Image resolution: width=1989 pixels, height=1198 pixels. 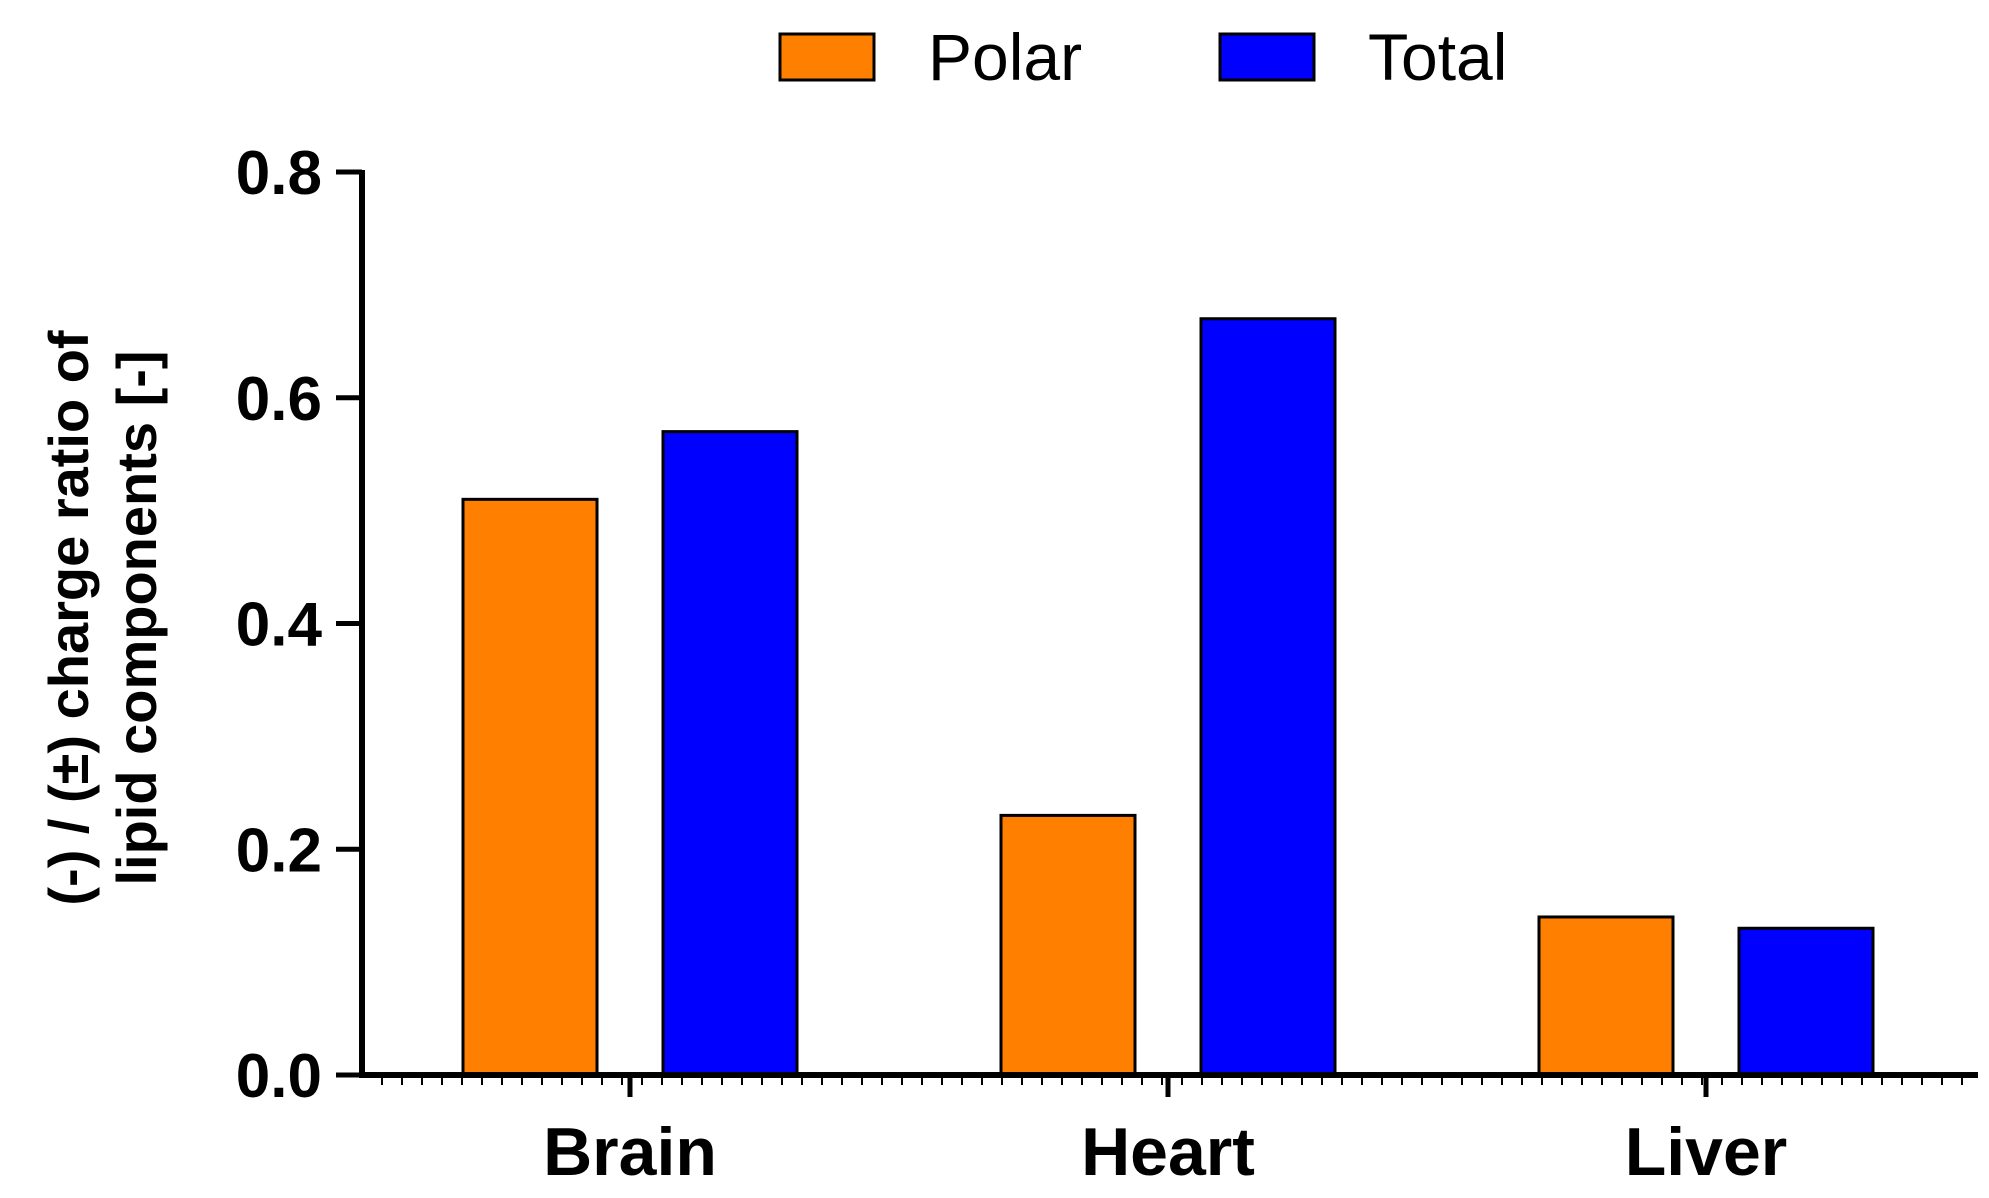 What do you see at coordinates (1437, 57) in the screenshot?
I see `legend-label-total: Total` at bounding box center [1437, 57].